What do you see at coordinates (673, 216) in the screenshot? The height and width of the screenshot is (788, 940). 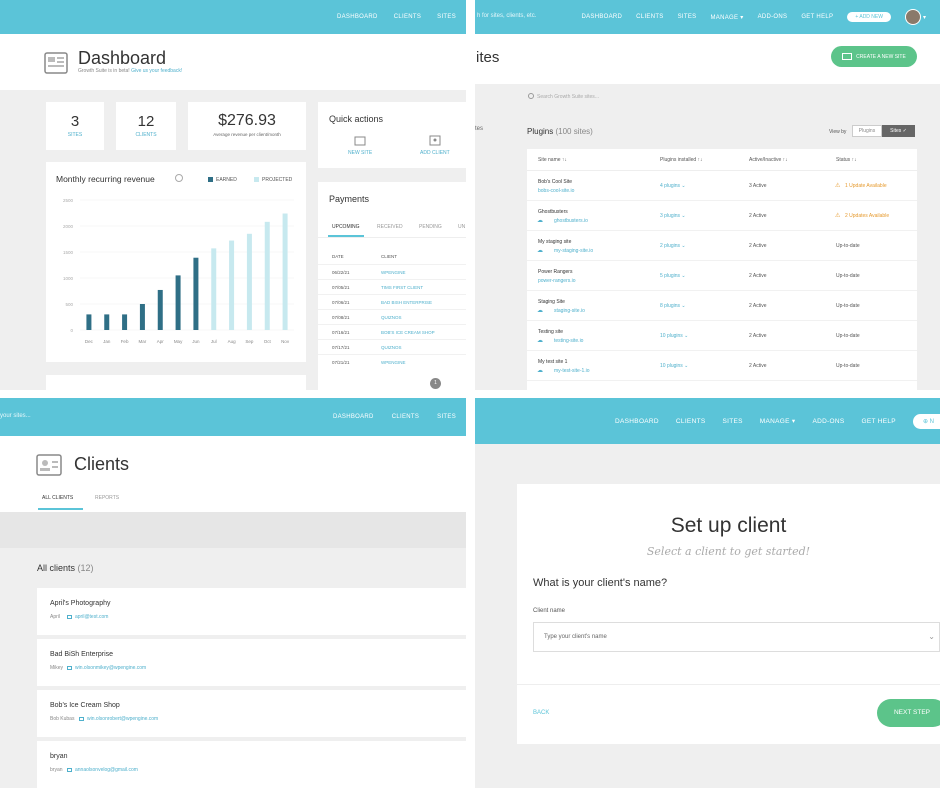 I see `plugins-count: 3 plugins ⌄` at bounding box center [673, 216].